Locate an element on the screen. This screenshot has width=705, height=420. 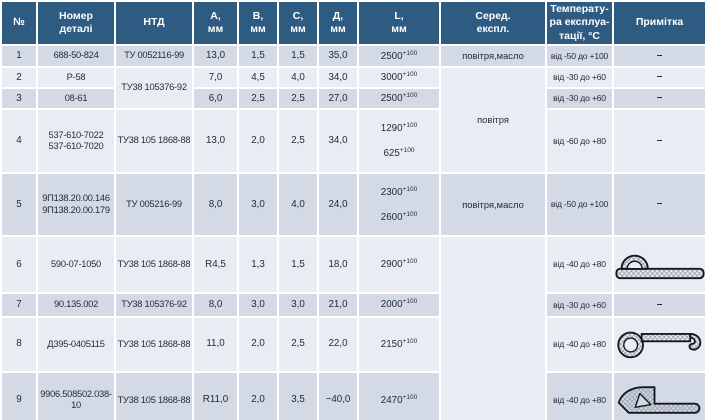
part-number-cell: 9906.508502.038-10 is located at coordinates (76, 395).